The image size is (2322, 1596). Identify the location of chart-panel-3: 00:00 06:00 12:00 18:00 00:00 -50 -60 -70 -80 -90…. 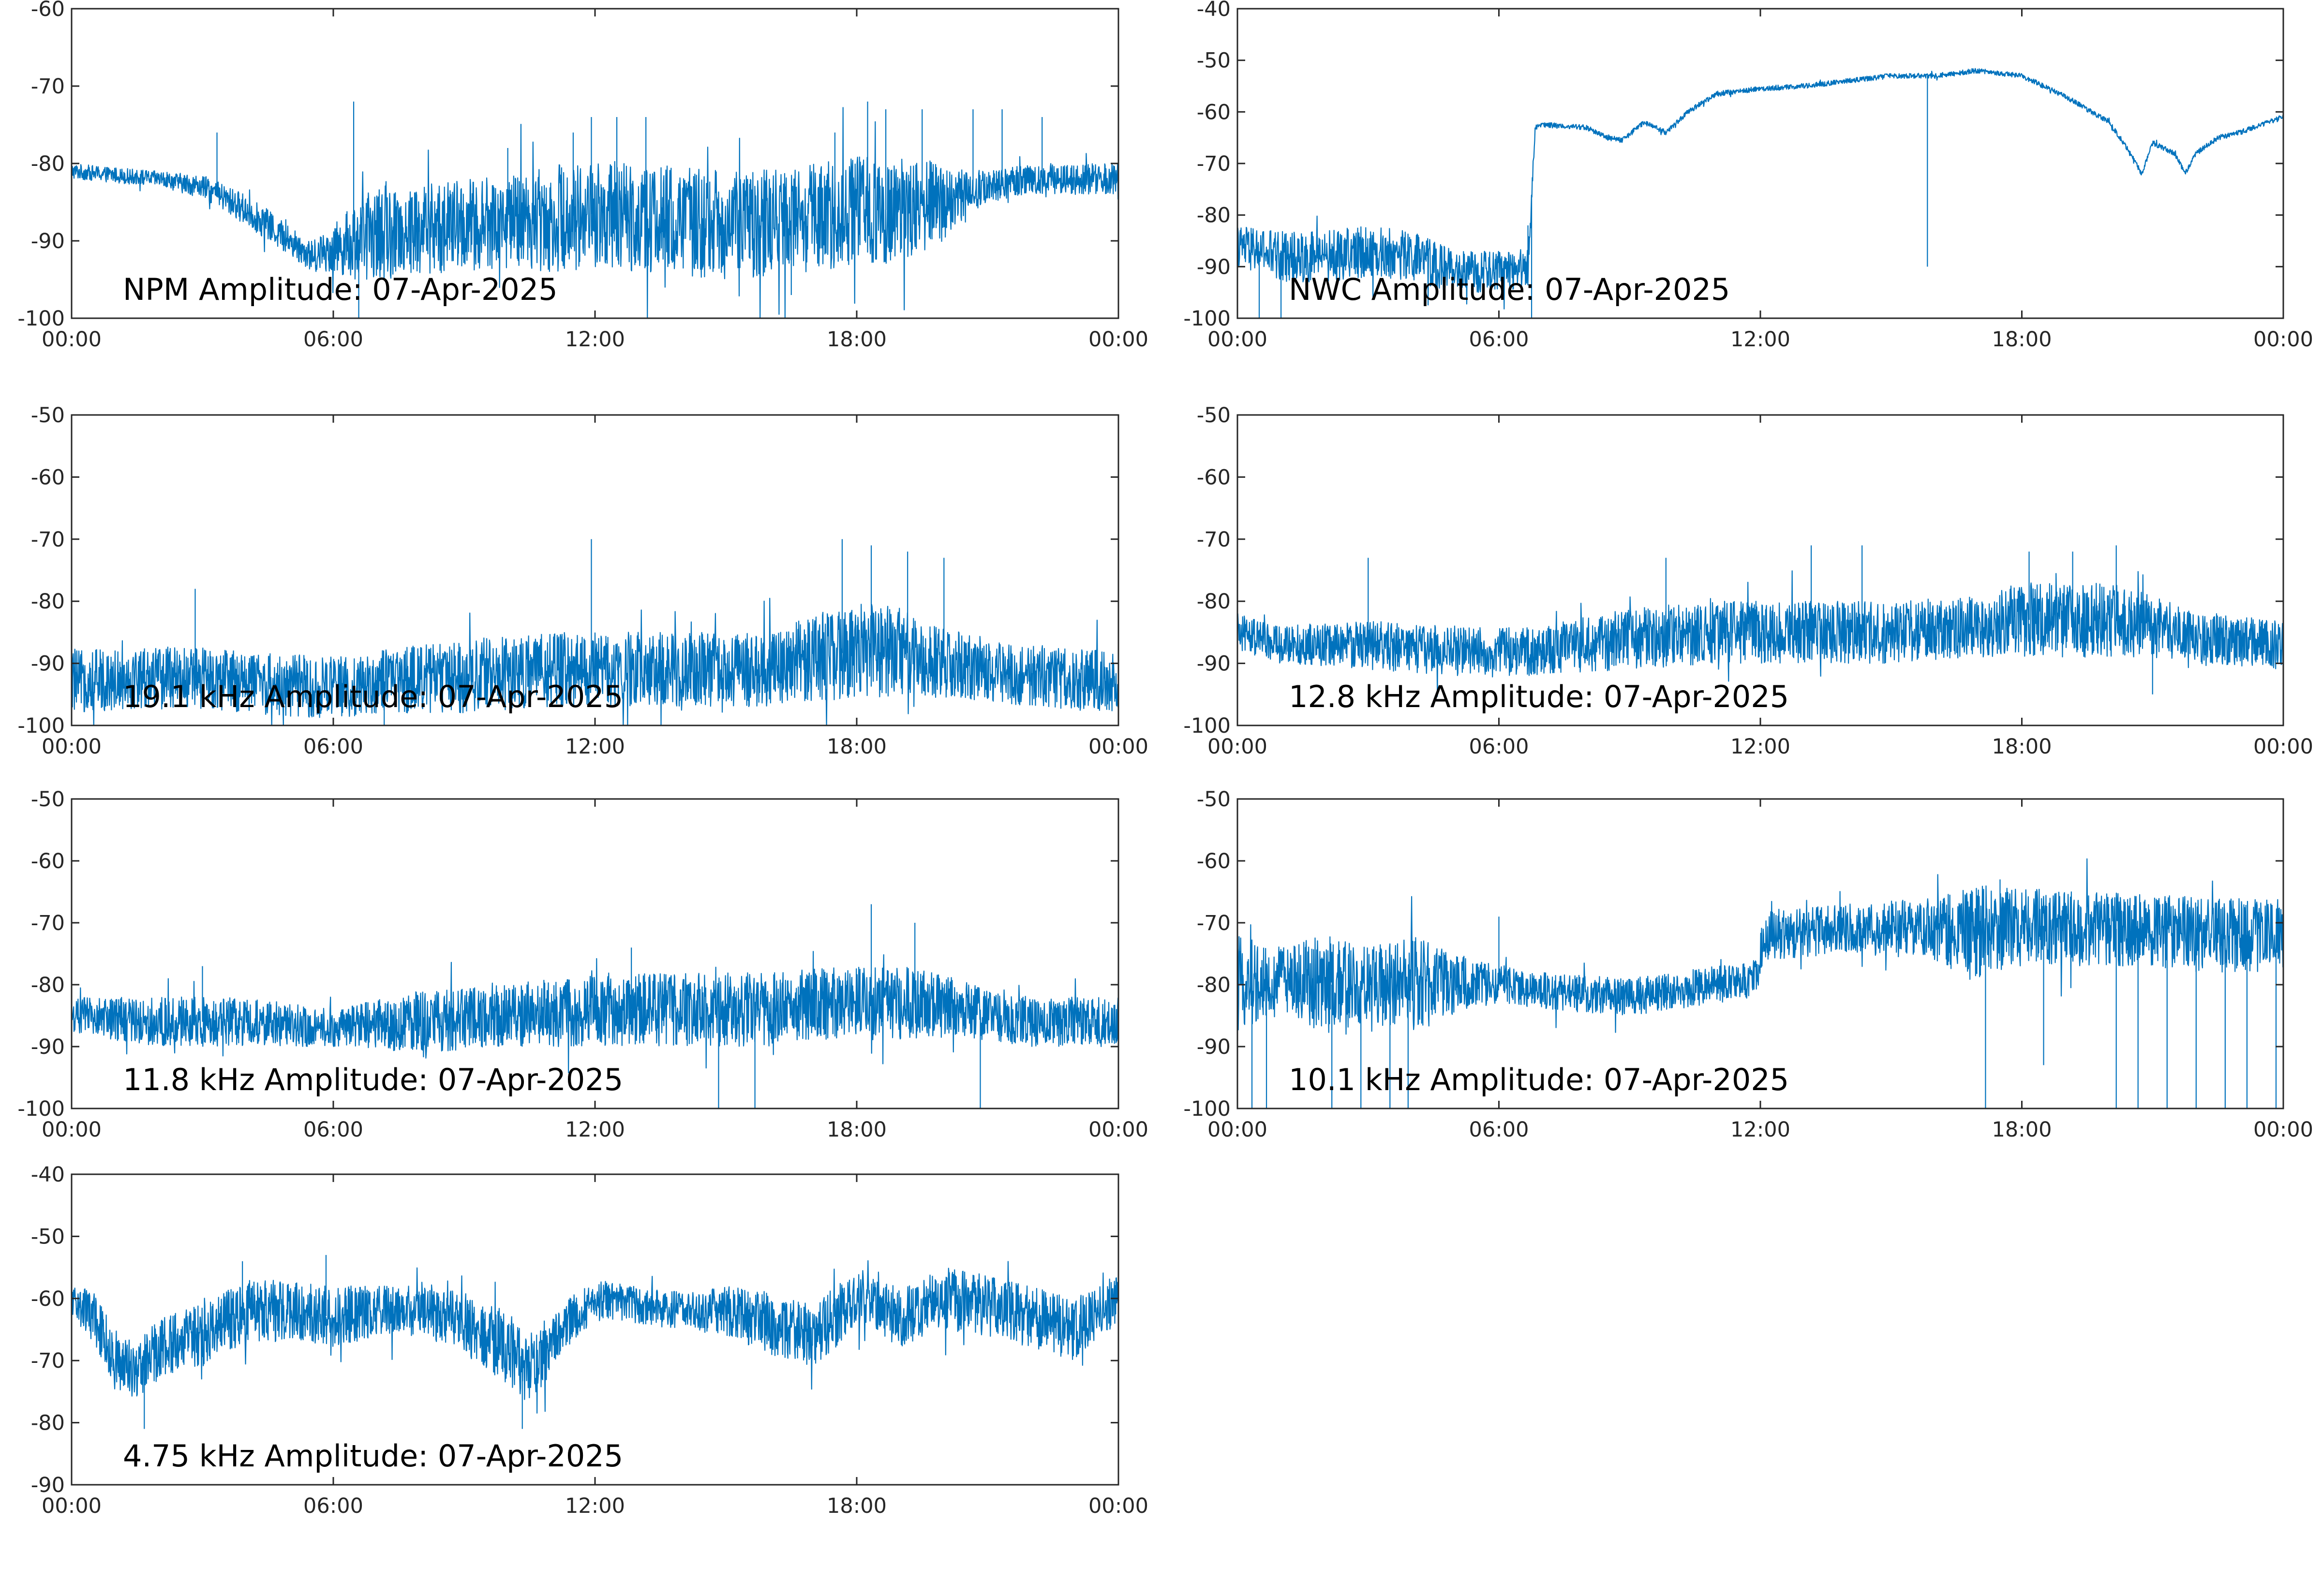
(582, 581).